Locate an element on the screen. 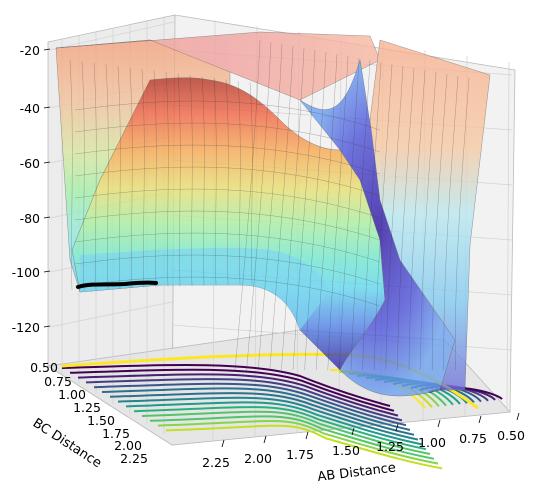  x-tick-label: 1.25 is located at coordinates (390, 446).